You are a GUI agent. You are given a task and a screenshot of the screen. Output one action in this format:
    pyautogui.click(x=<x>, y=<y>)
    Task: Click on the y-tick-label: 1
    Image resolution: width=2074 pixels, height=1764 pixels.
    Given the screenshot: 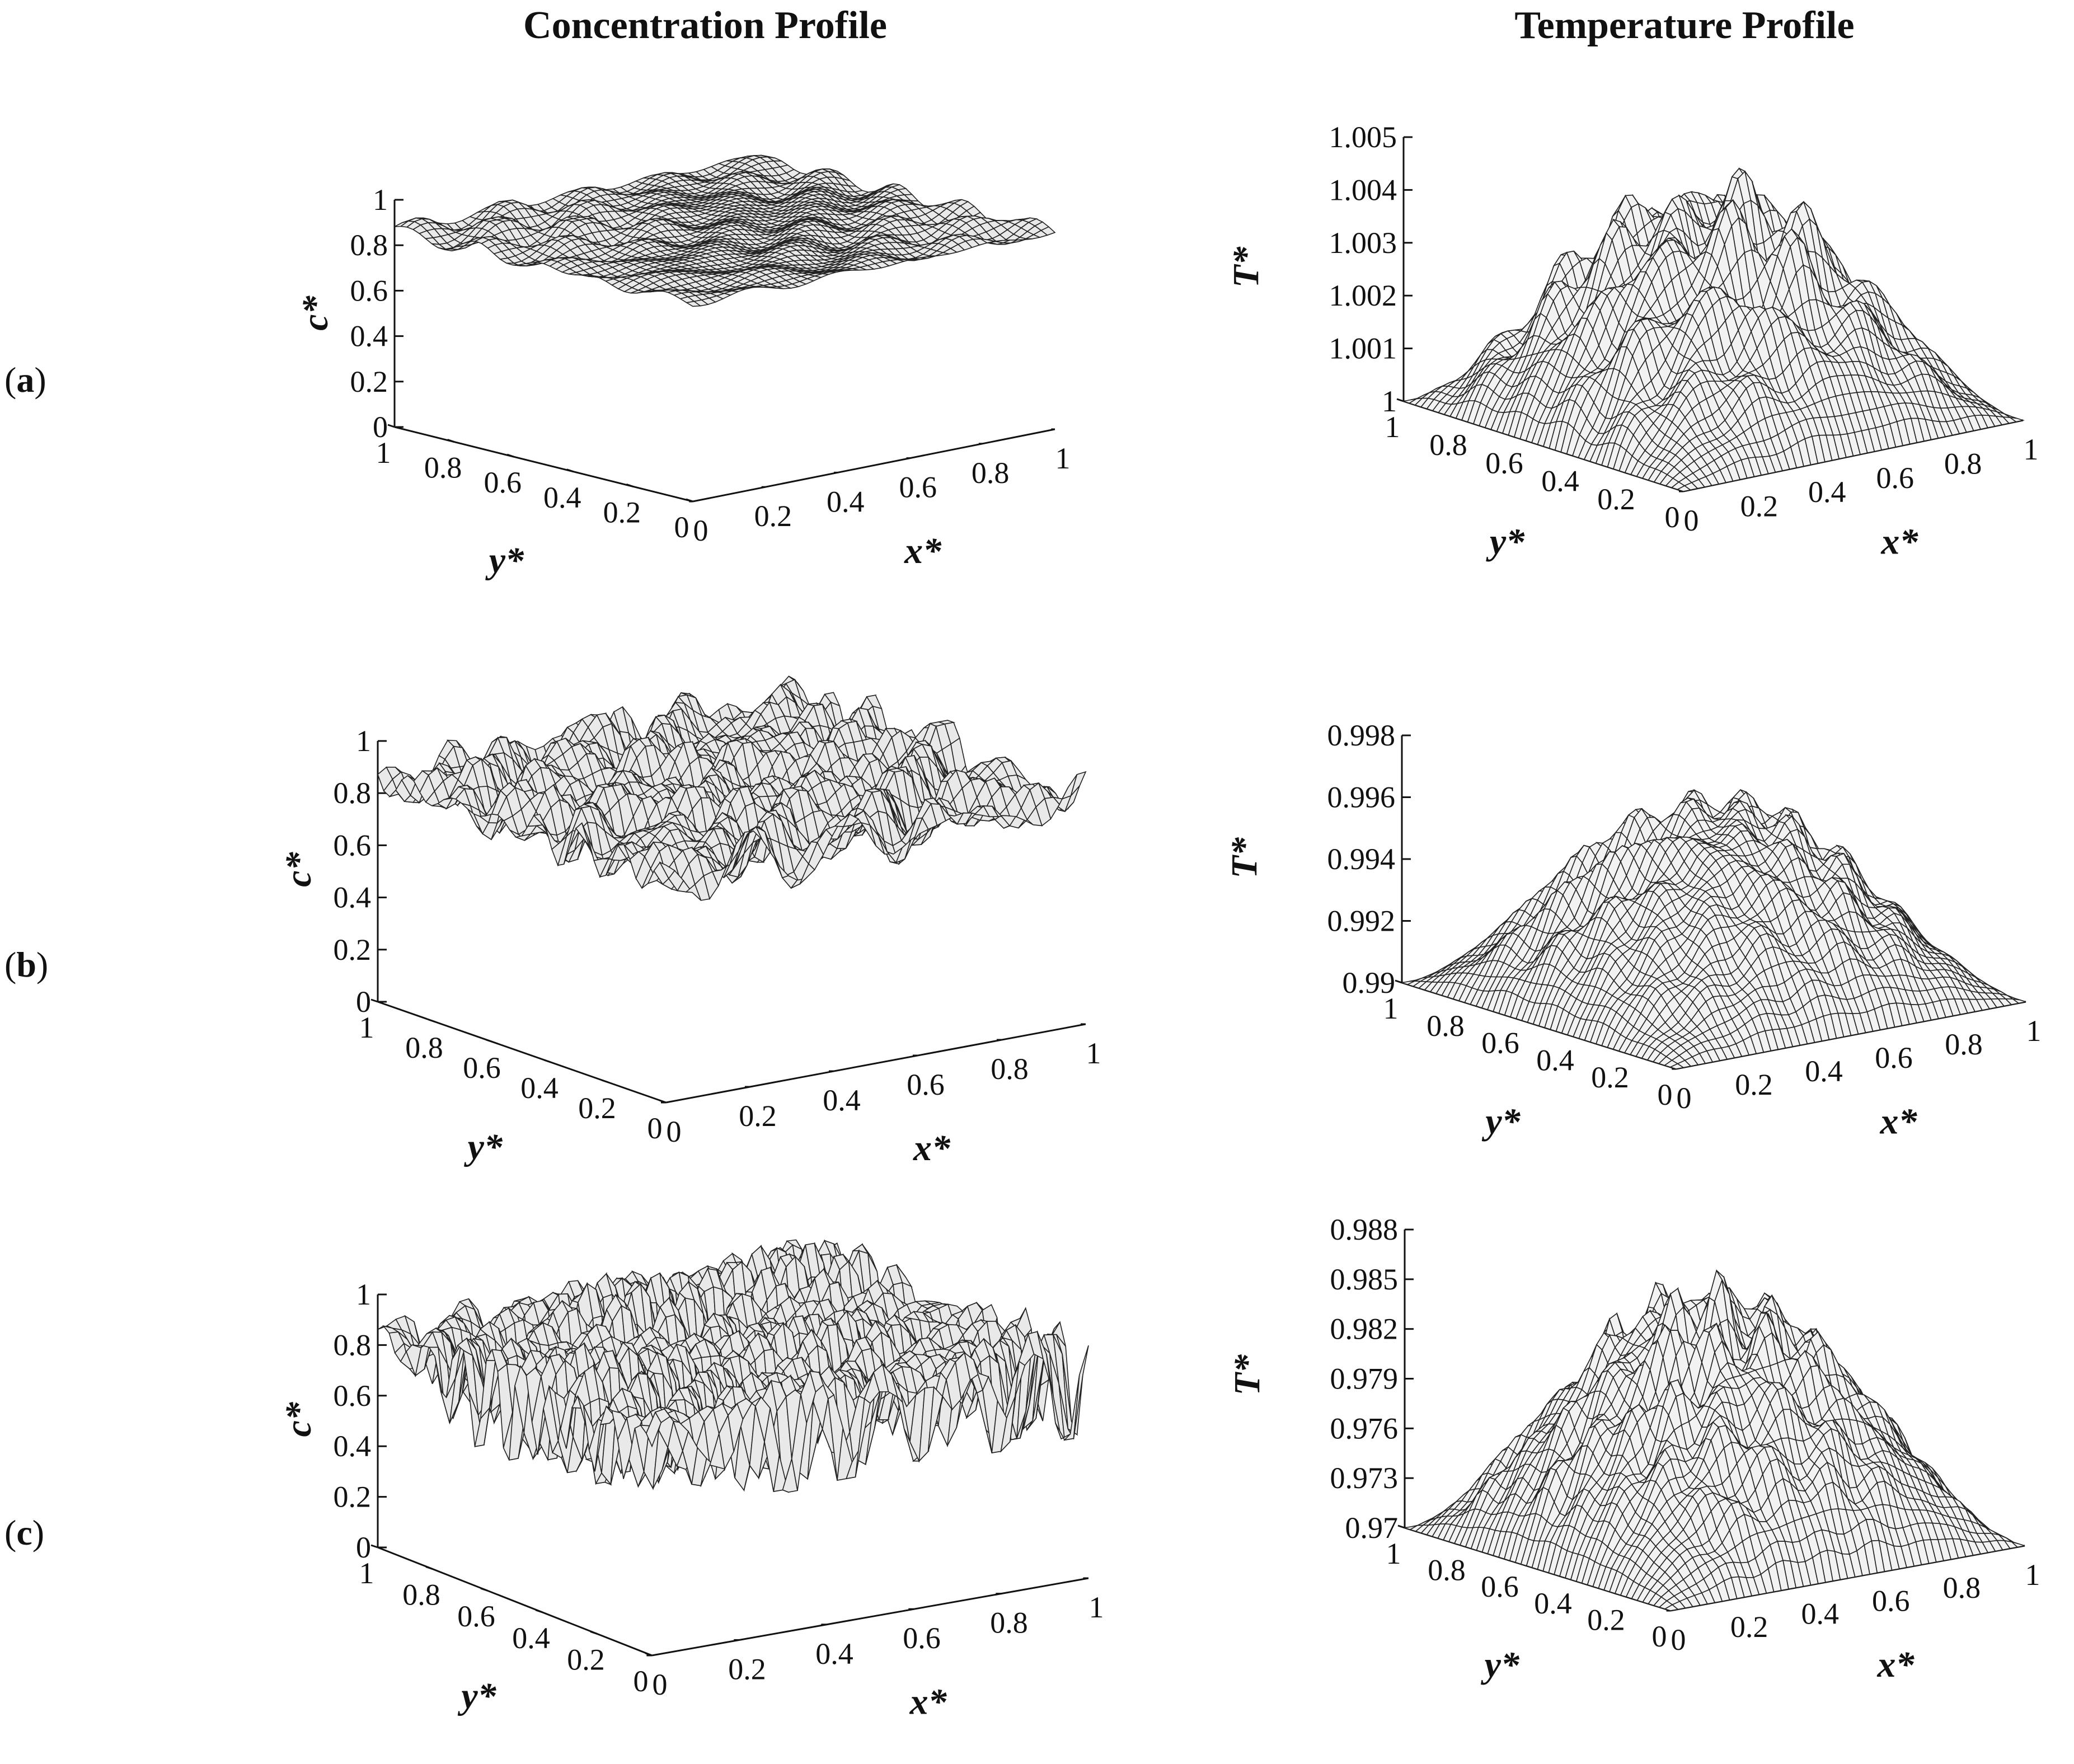 What is the action you would take?
    pyautogui.click(x=383, y=453)
    